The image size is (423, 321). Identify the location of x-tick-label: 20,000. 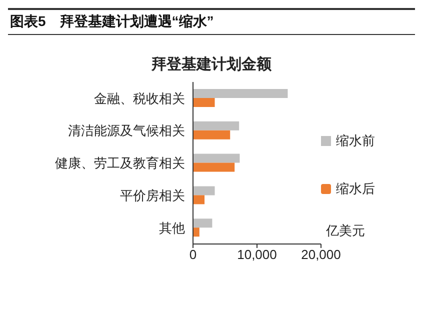
(321, 254).